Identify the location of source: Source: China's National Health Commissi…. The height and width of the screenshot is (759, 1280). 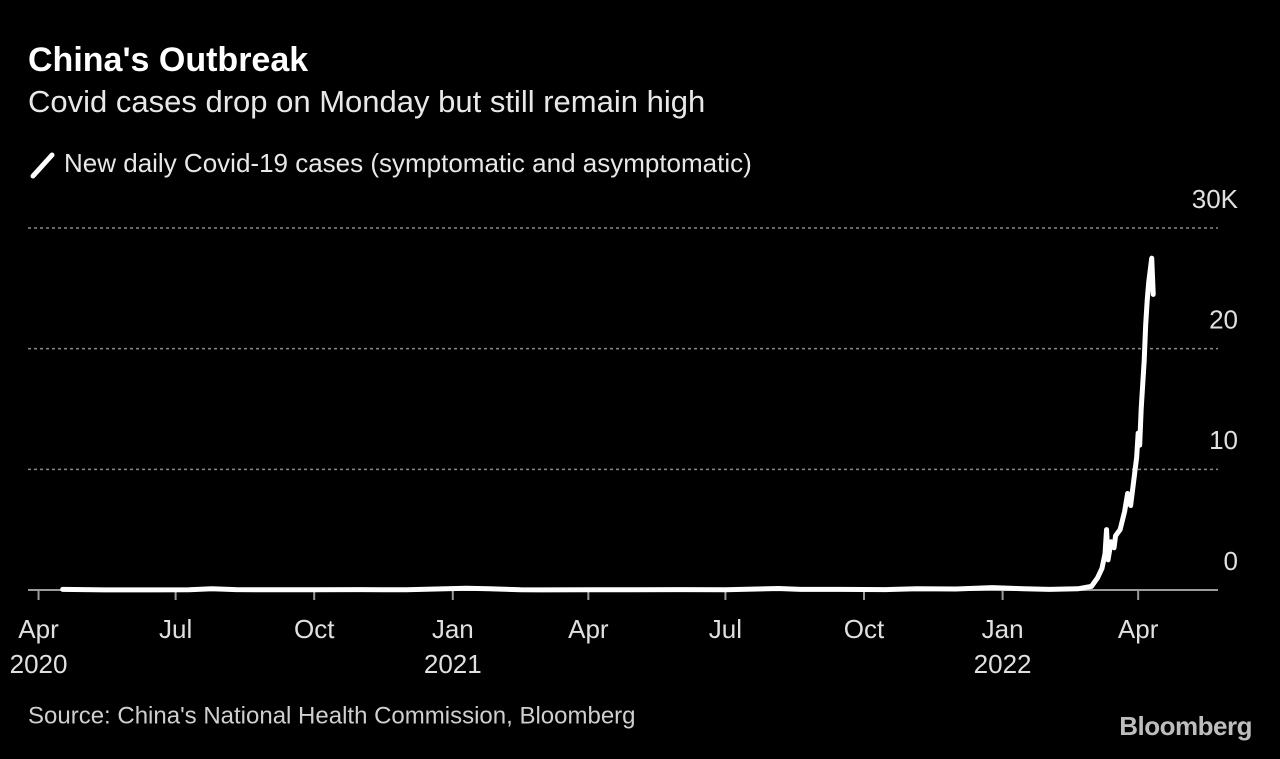
(332, 715).